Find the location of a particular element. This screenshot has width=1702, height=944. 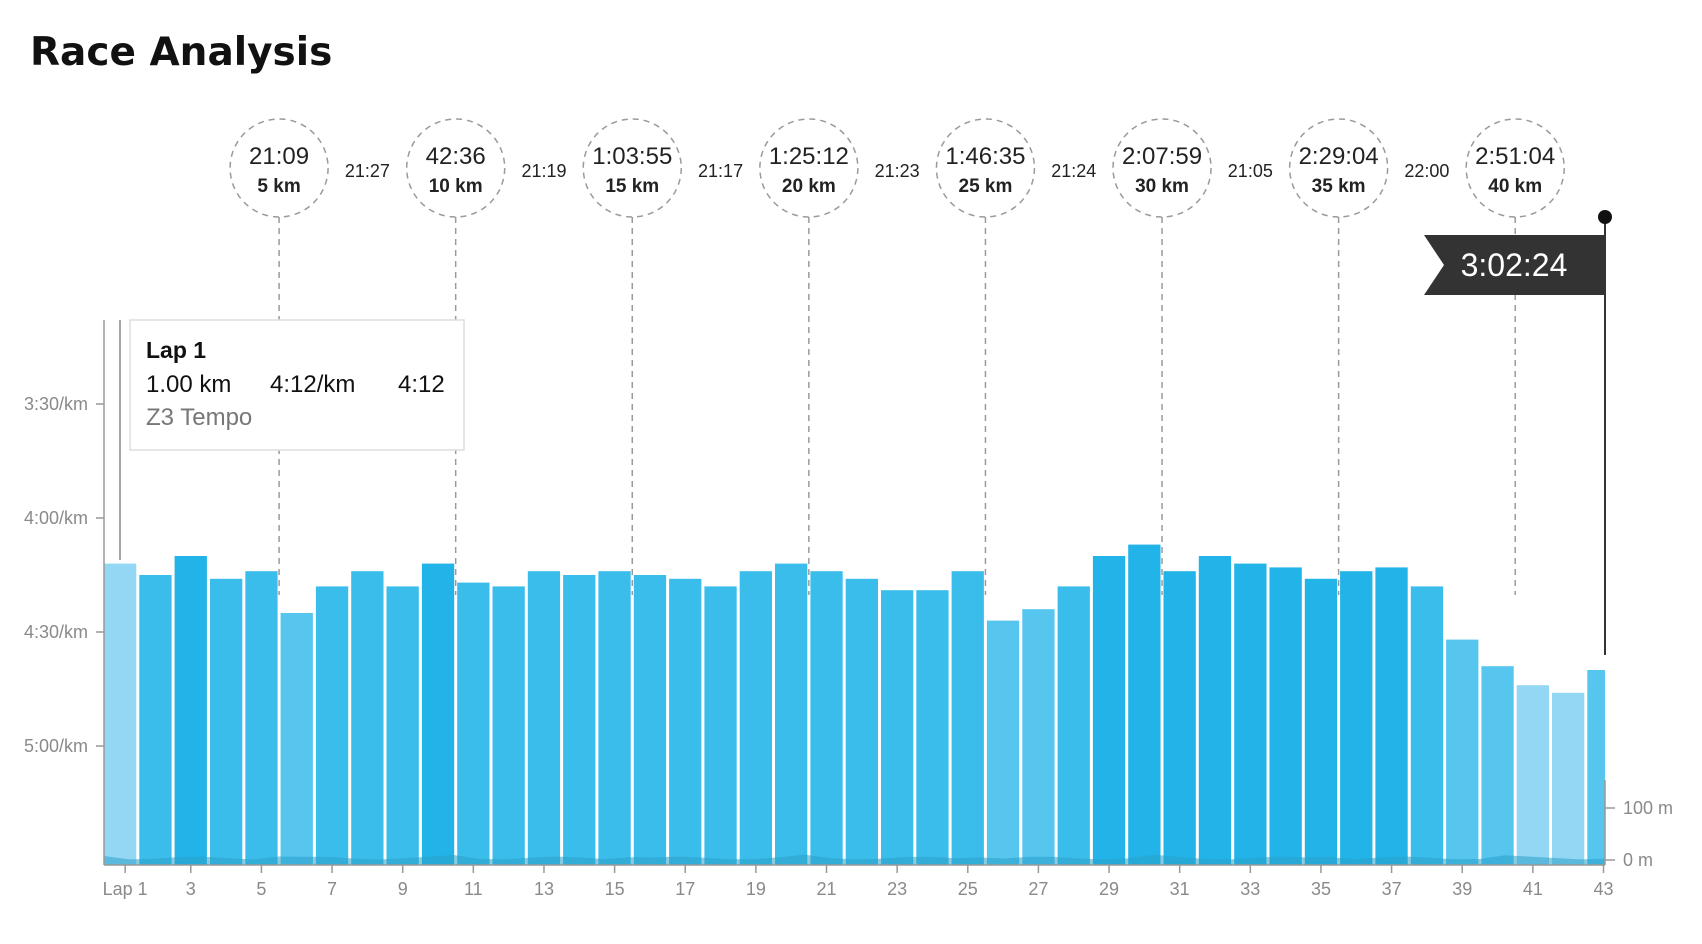

tooltip-distance: 1.00 km is located at coordinates (188, 384).